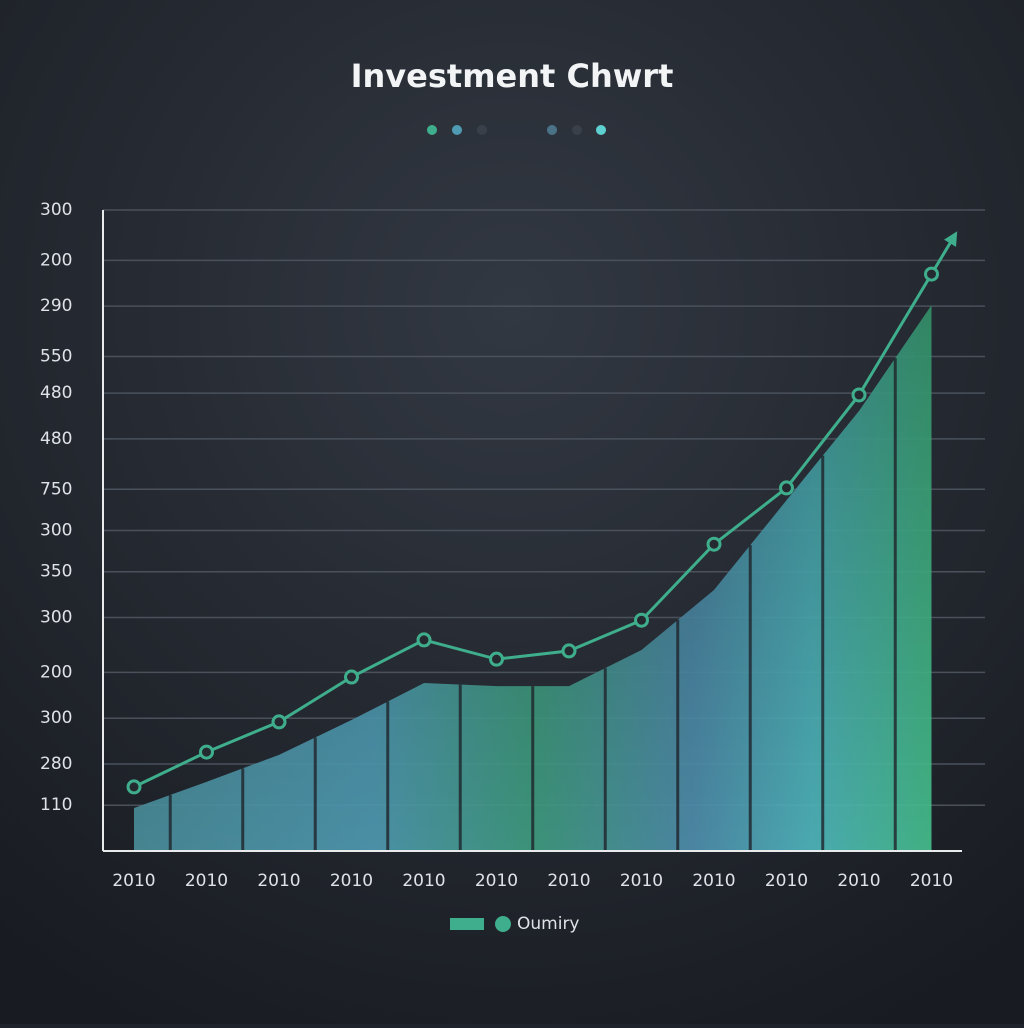  Describe the element at coordinates (56, 357) in the screenshot. I see `y-tick-label: 550` at that location.